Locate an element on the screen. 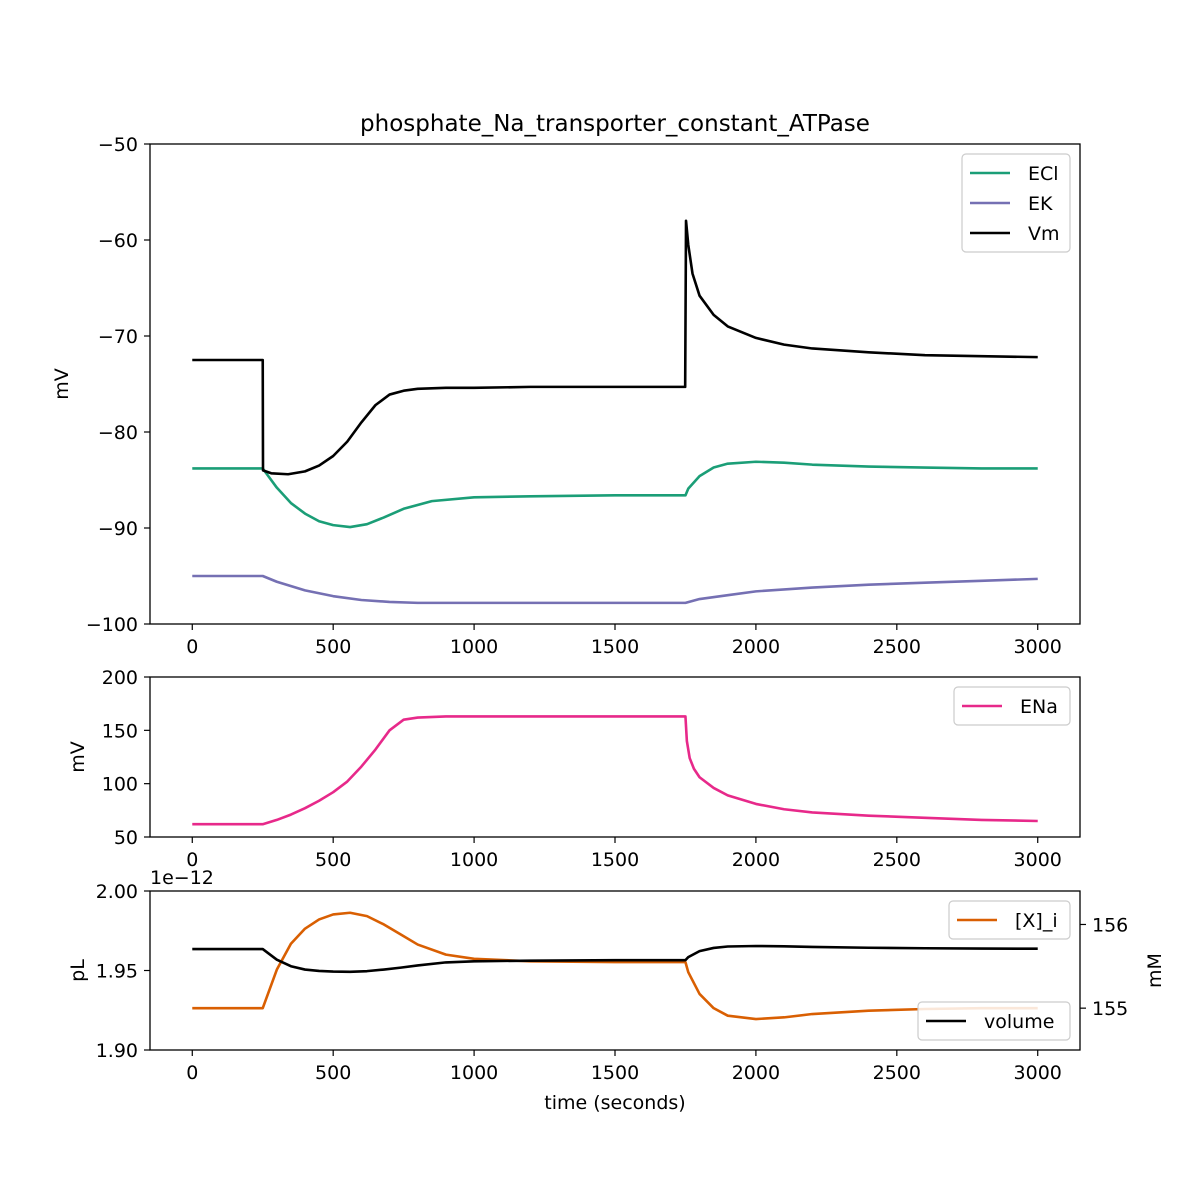 The image size is (1200, 1200). legend-label-xi: [X]_i is located at coordinates (1036, 921).